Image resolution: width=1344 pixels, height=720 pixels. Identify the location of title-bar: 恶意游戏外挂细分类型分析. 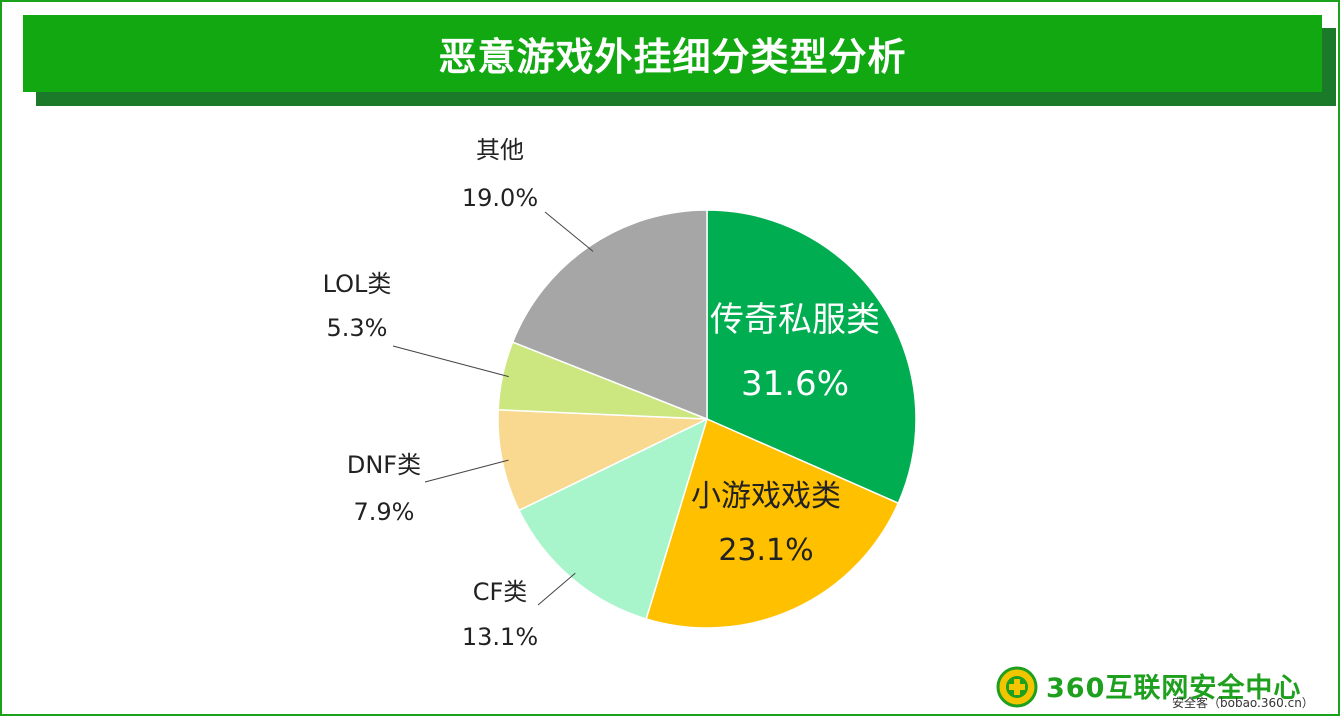
(672, 53).